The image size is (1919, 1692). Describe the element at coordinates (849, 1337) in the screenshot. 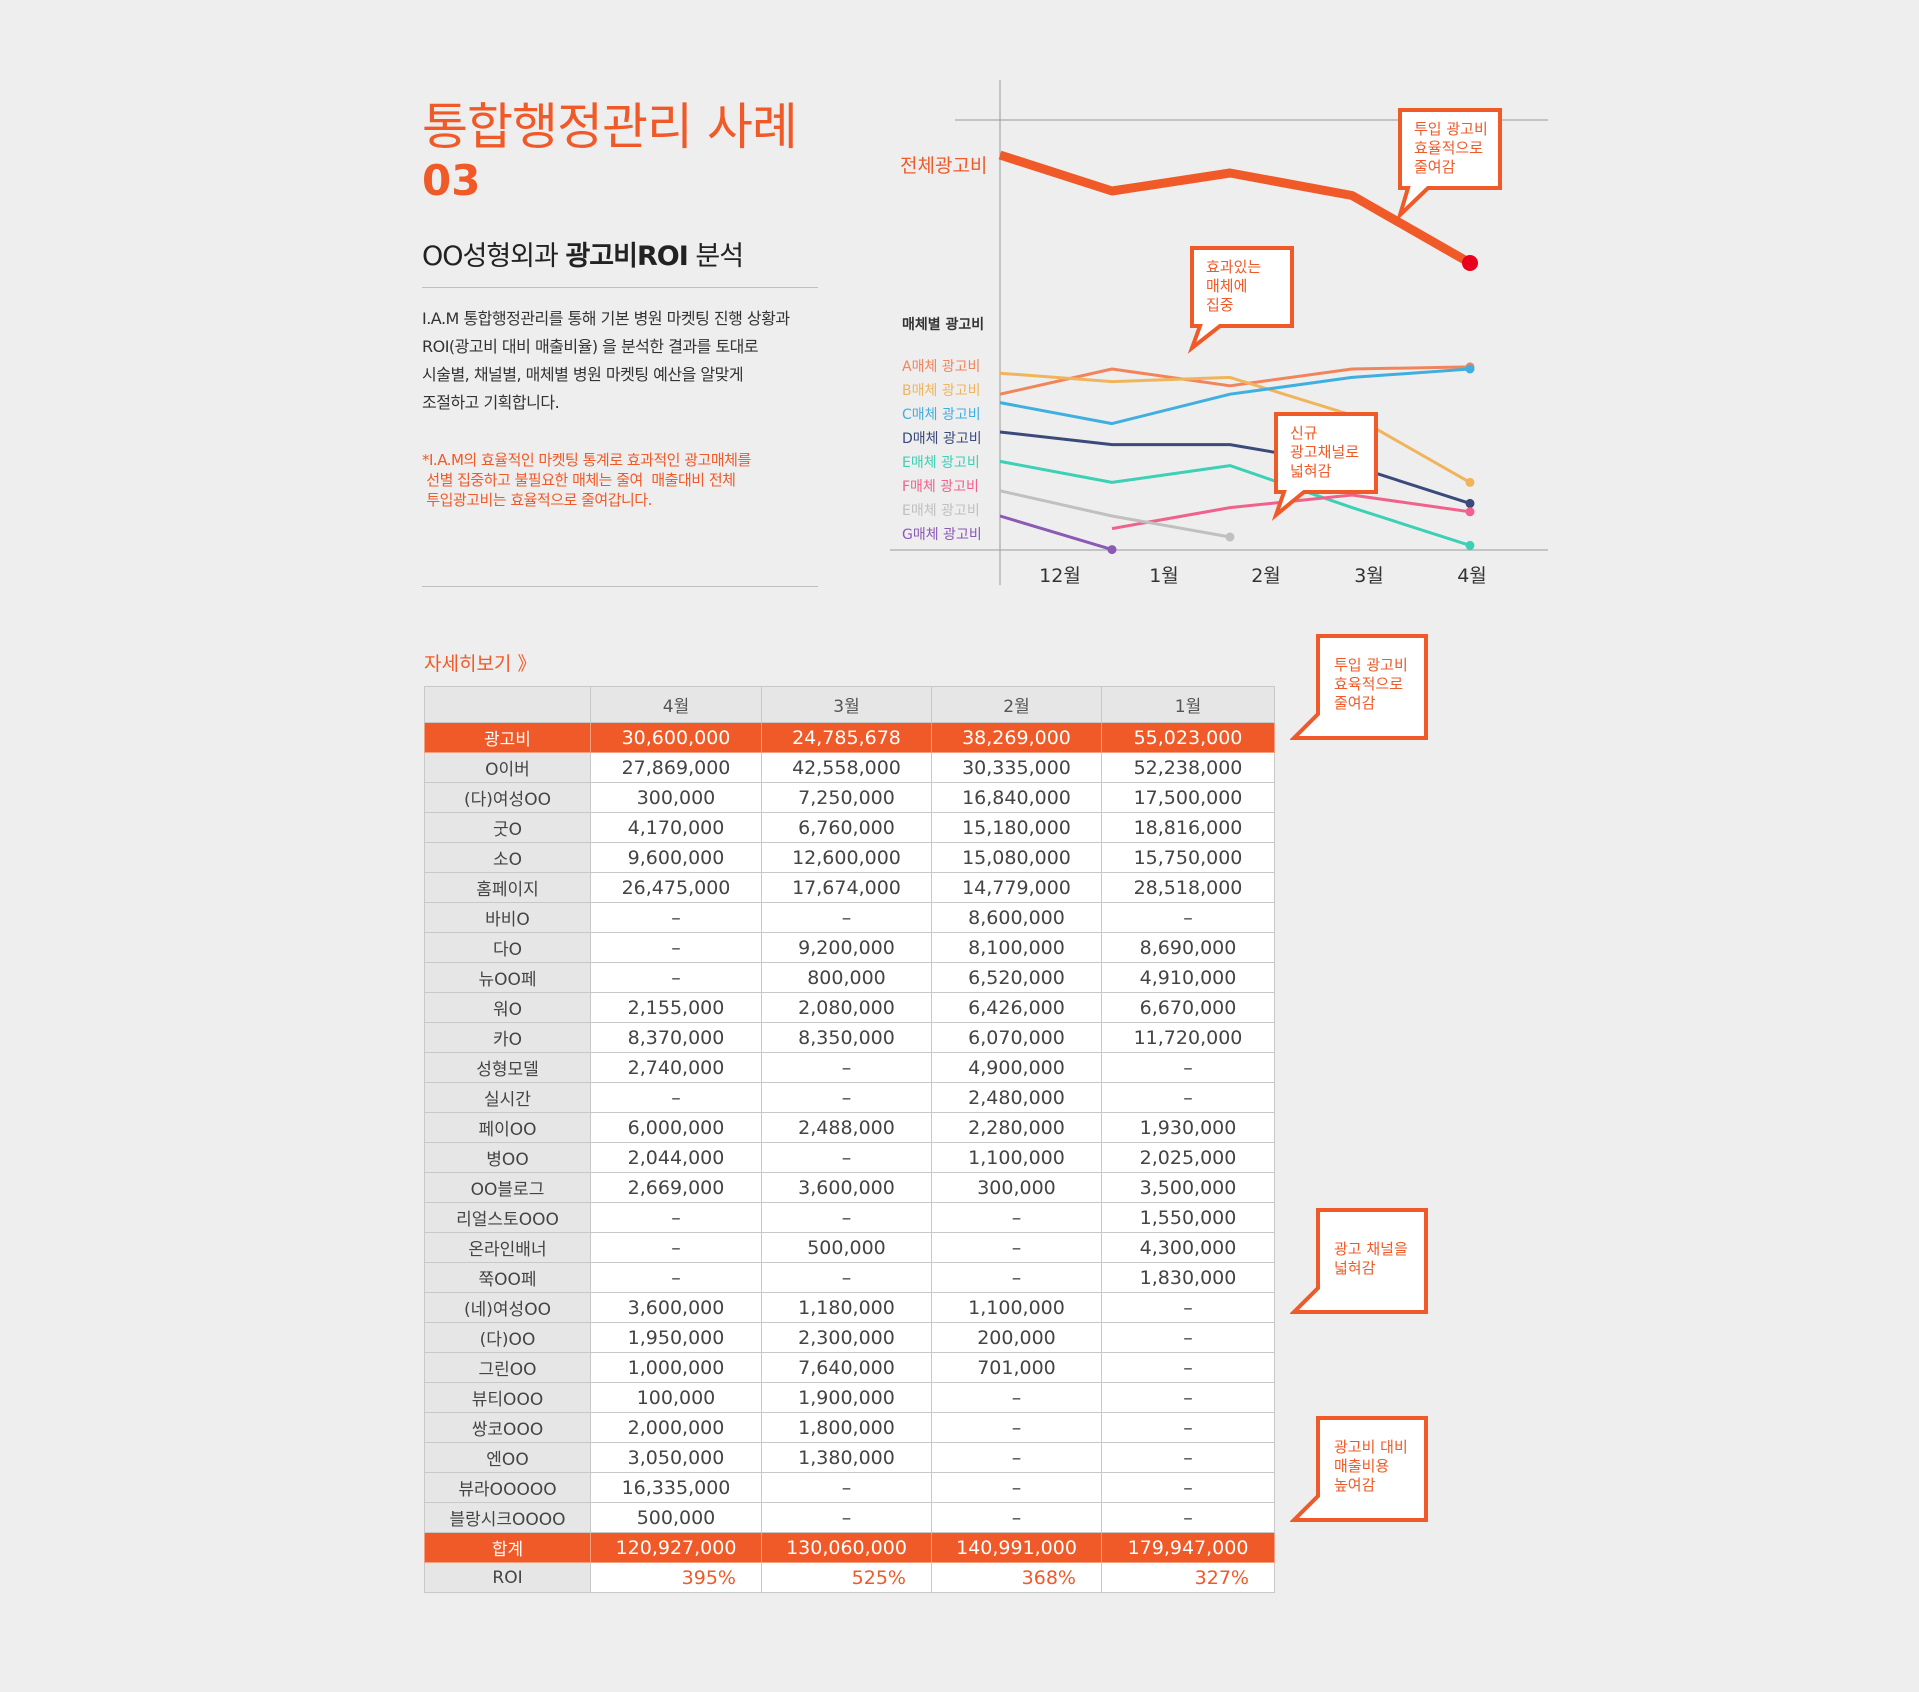

I see `table-row: (다)OO 1,950,000 2,300,000 200,000–` at that location.